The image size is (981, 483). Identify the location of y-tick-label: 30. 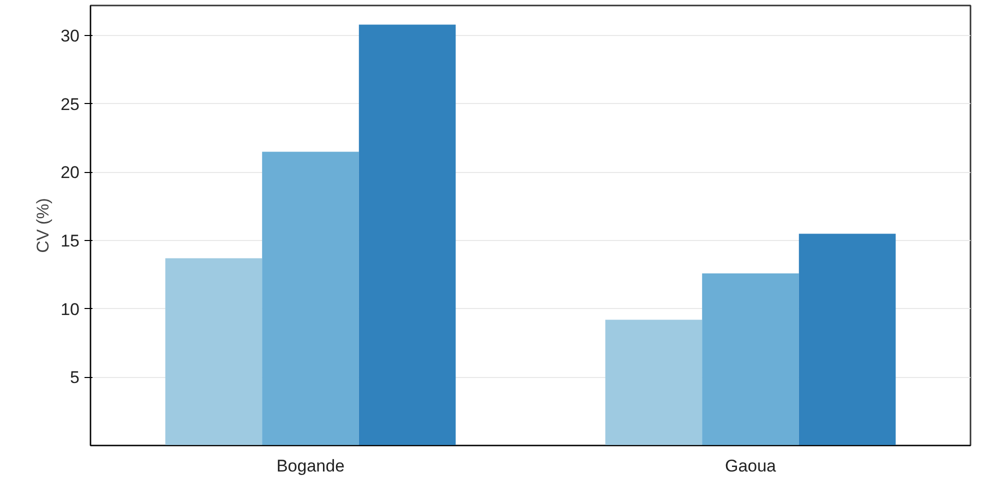
(70, 36).